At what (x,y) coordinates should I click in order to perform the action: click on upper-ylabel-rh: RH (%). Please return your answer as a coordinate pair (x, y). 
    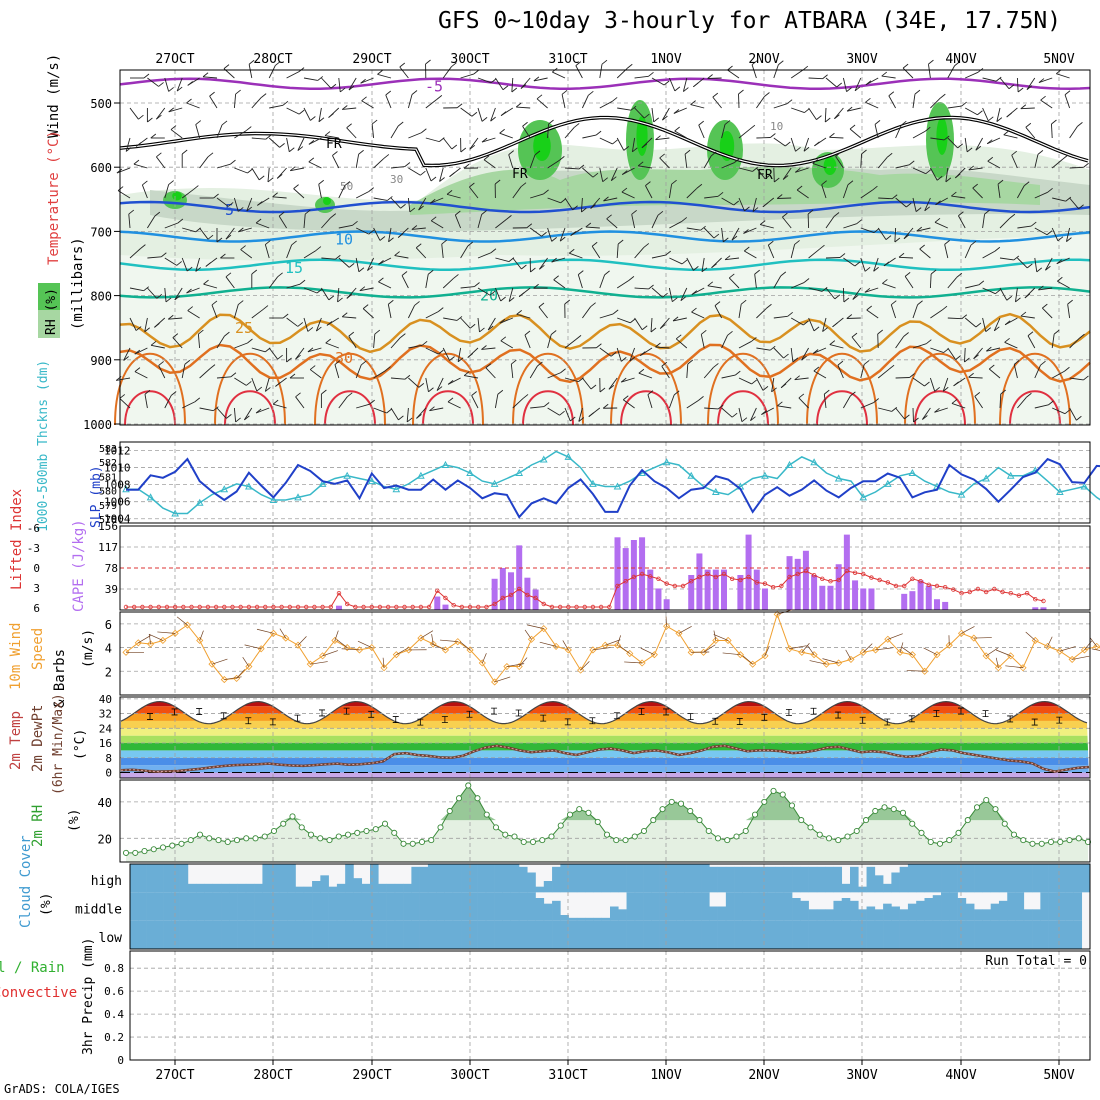
    Looking at the image, I should click on (51, 311).